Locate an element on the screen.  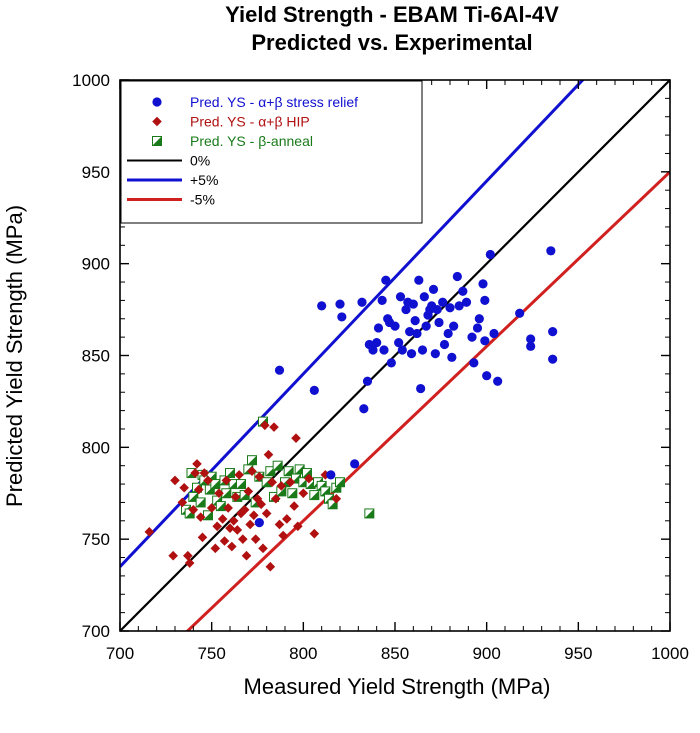
legend-label: +5% is located at coordinates (204, 180).